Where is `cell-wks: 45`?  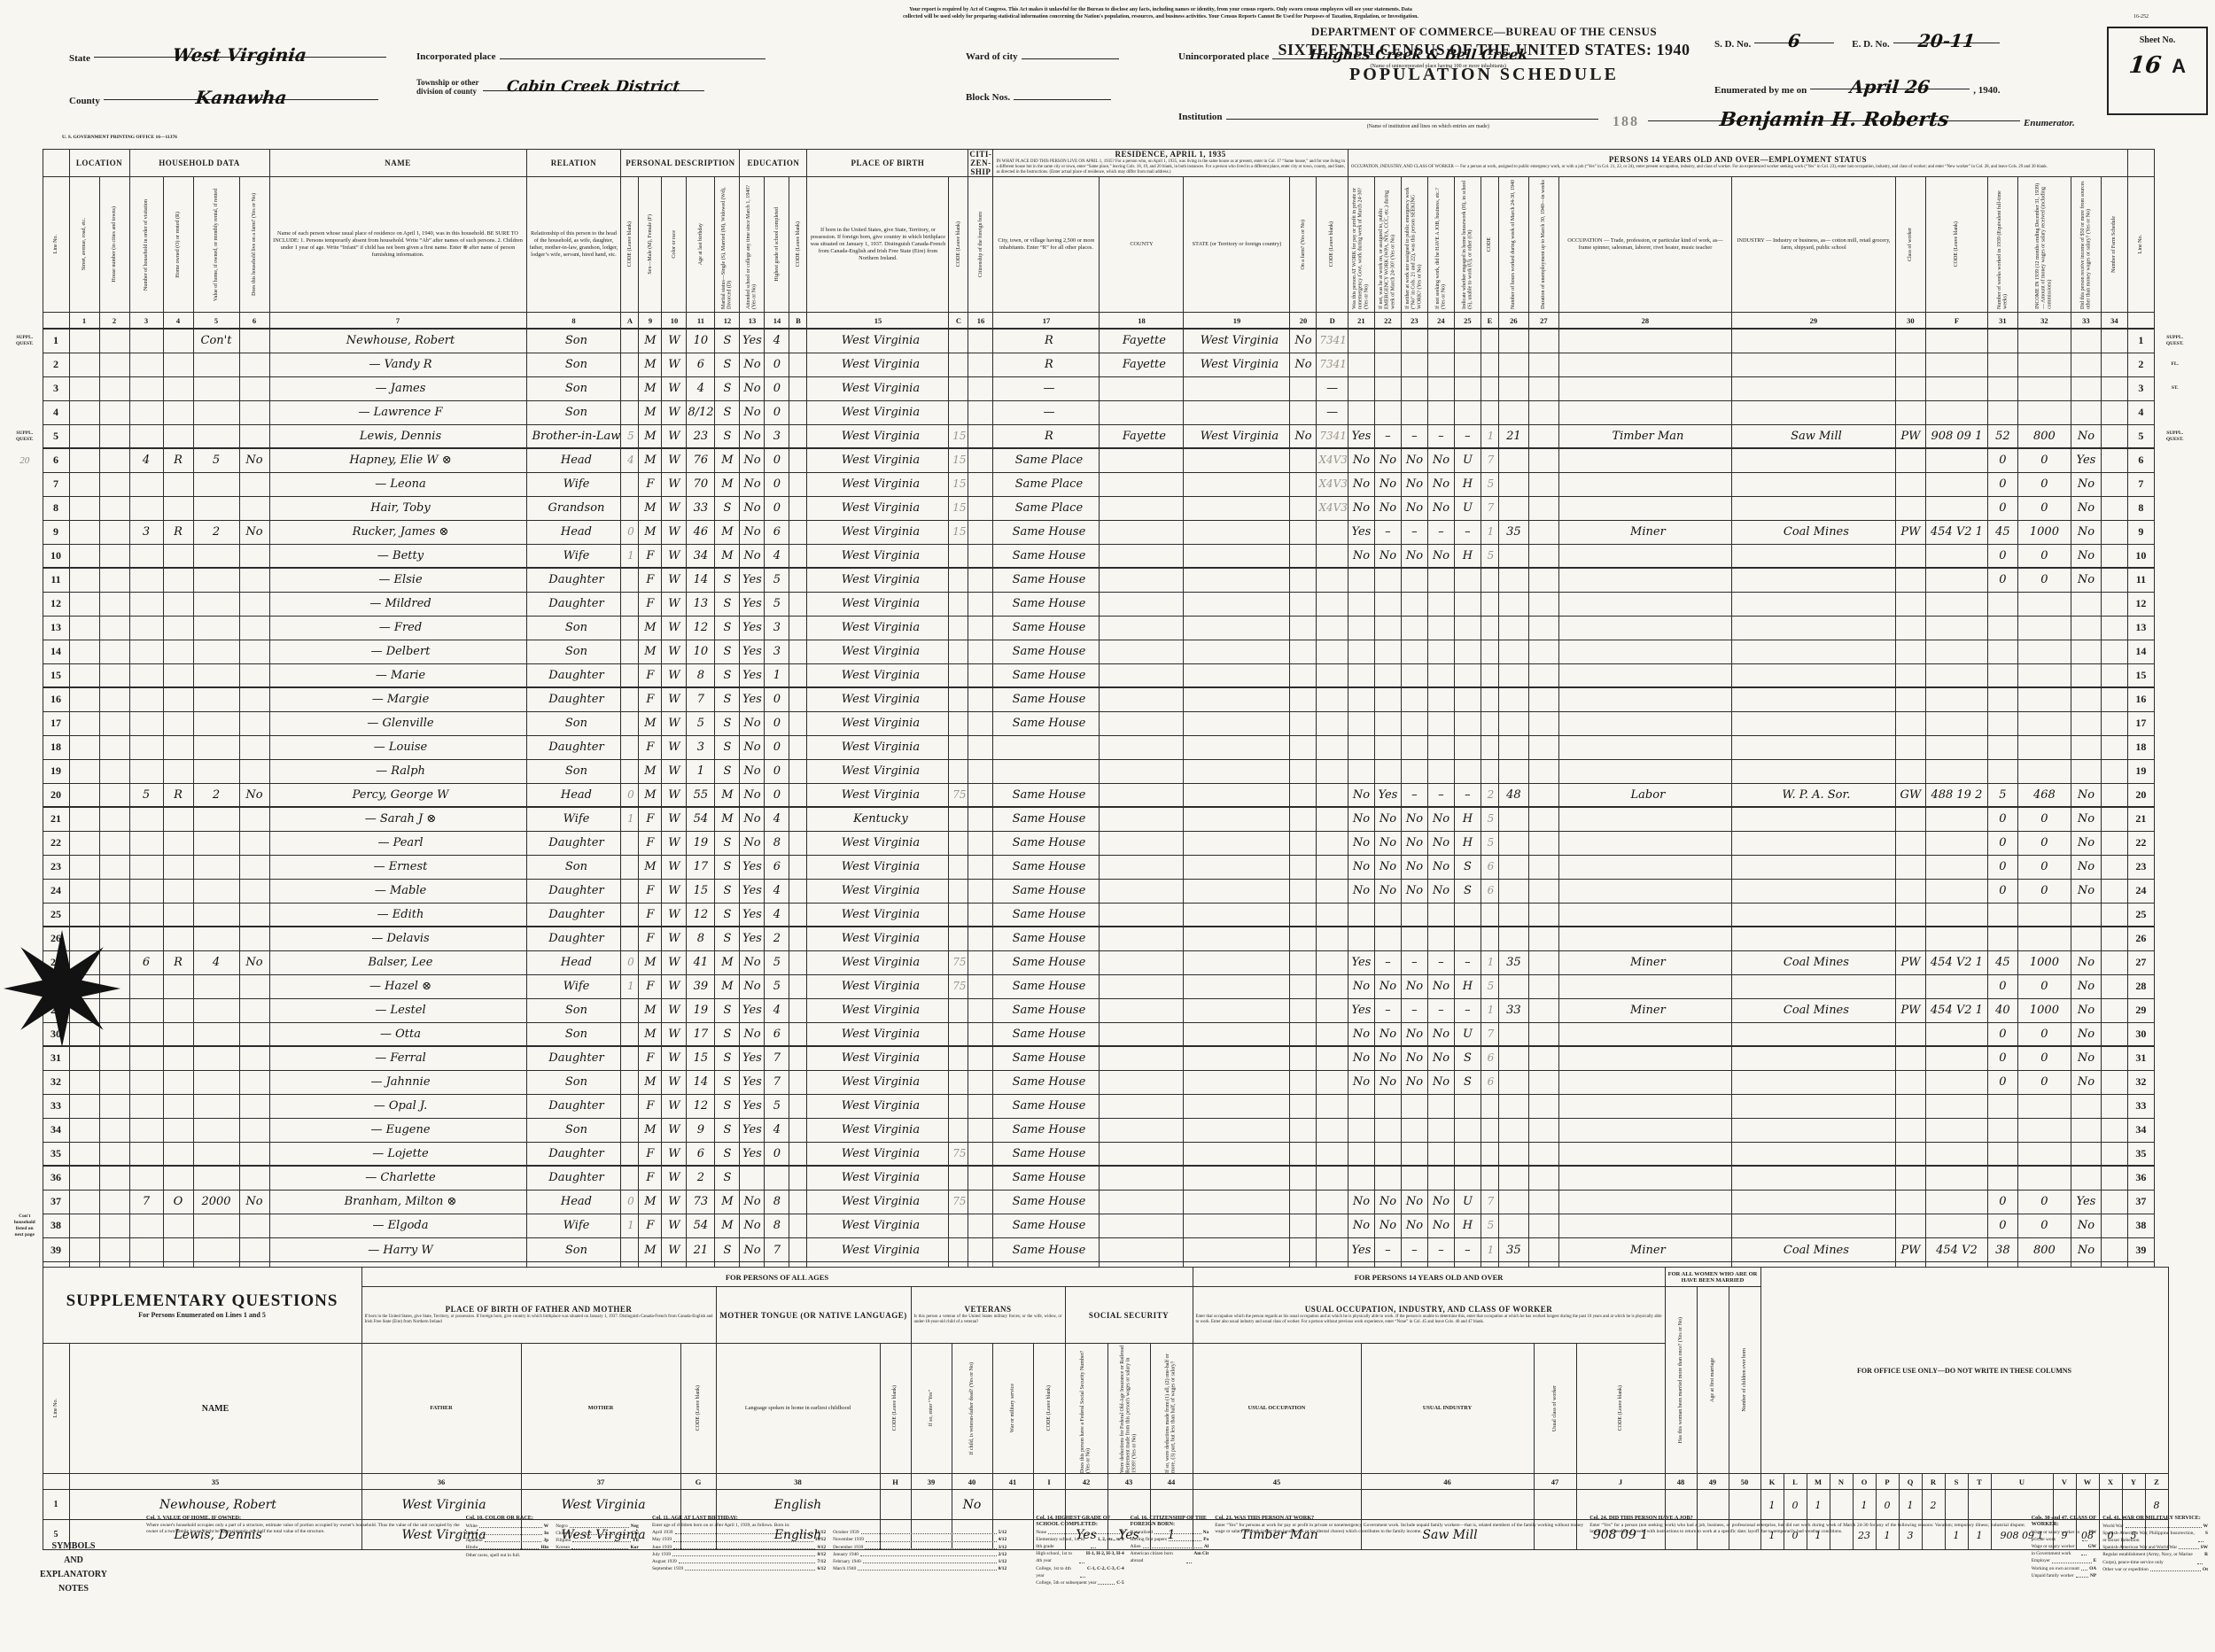 cell-wks: 45 is located at coordinates (2002, 963).